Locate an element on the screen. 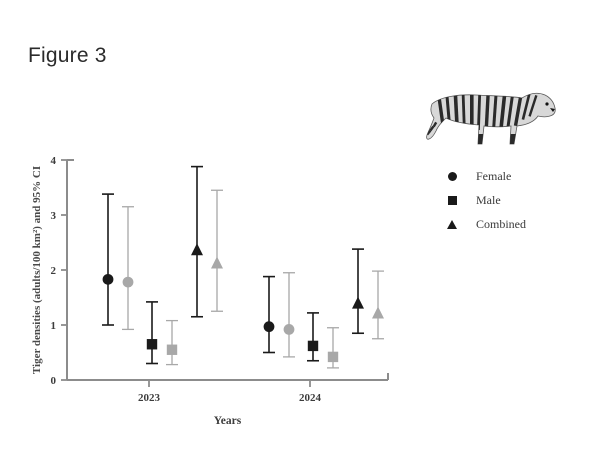  legend-item-combined: Combined is located at coordinates (513, 224).